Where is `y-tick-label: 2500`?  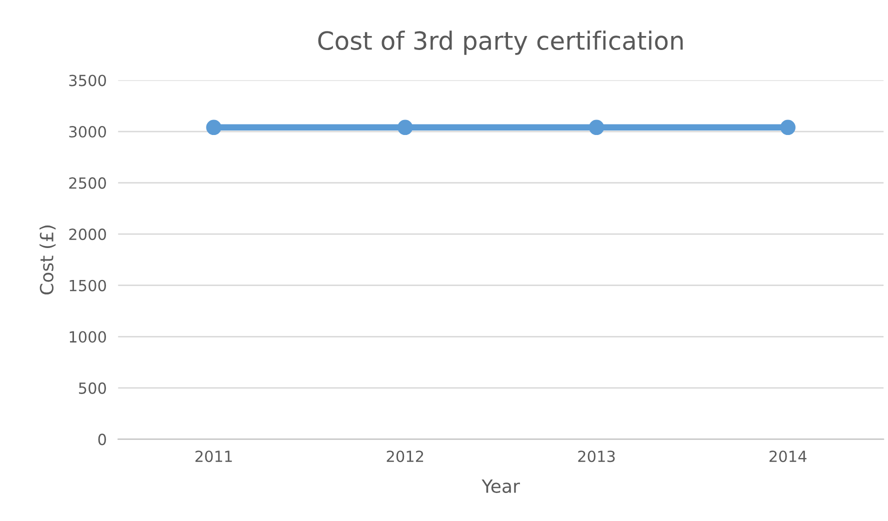 y-tick-label: 2500 is located at coordinates (87, 183).